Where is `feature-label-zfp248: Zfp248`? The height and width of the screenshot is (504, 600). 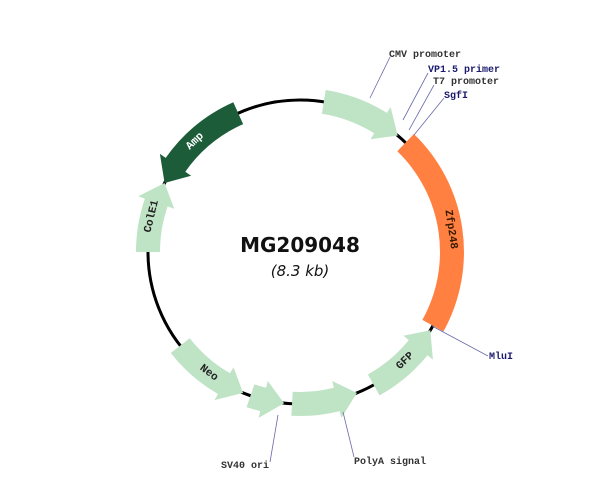 feature-label-zfp248: Zfp248 is located at coordinates (450, 229).